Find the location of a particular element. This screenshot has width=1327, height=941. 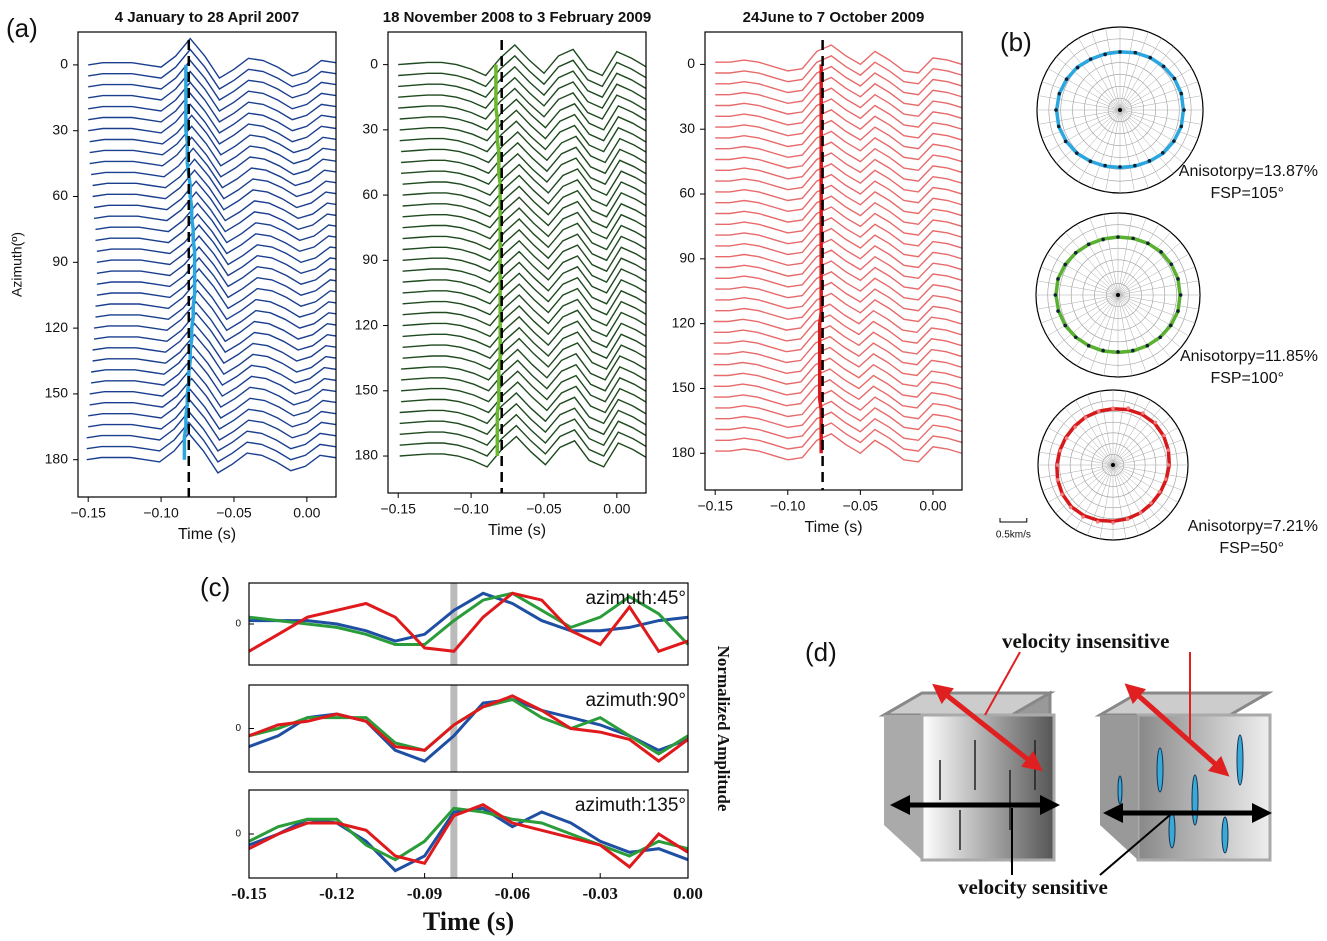

time-marker is located at coordinates (454, 834).